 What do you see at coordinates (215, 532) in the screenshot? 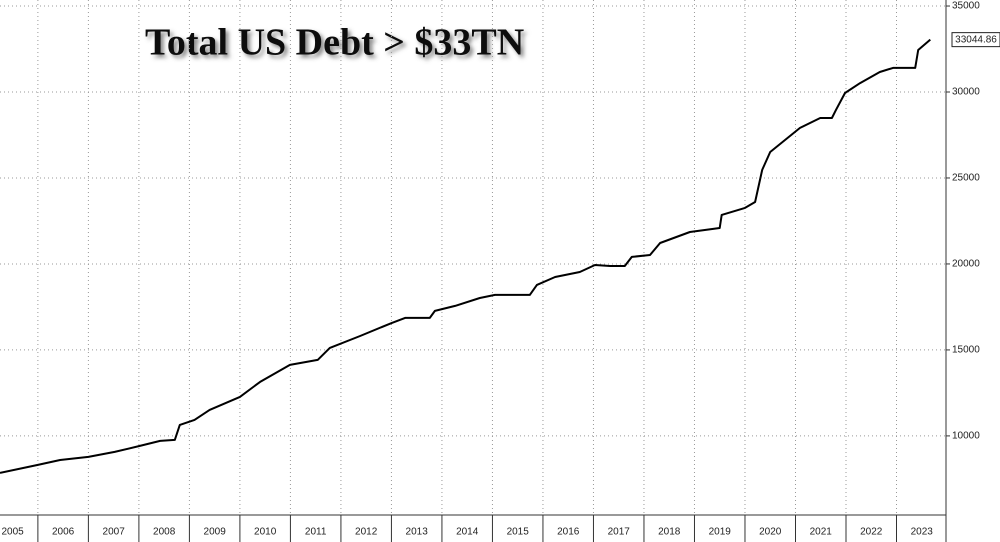
I see `x-tick-label: 2009` at bounding box center [215, 532].